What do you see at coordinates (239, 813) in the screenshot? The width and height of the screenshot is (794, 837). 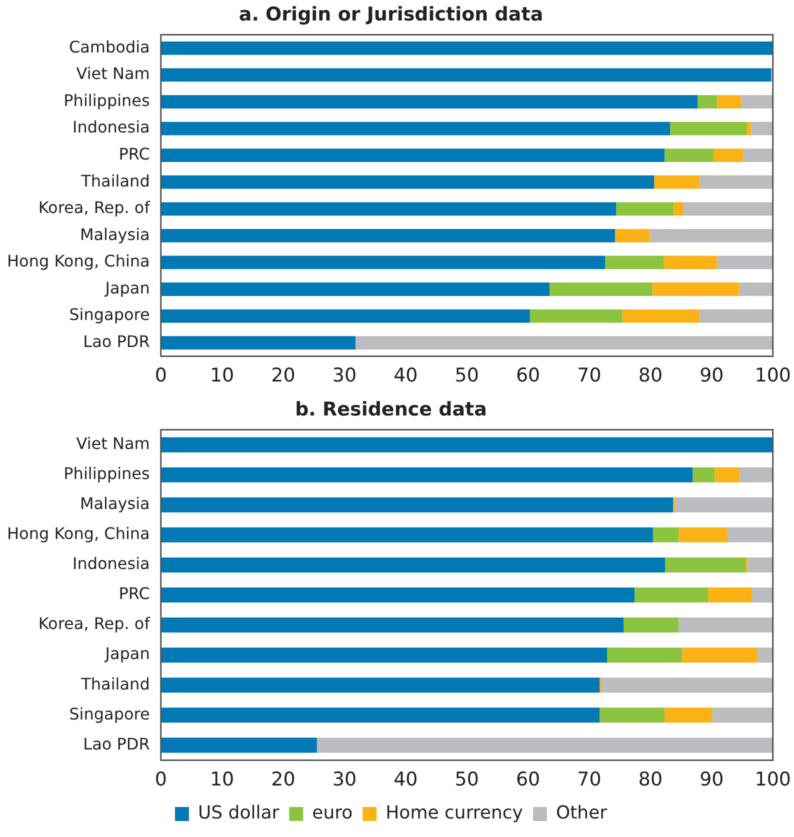 I see `legend-label: US dollar` at bounding box center [239, 813].